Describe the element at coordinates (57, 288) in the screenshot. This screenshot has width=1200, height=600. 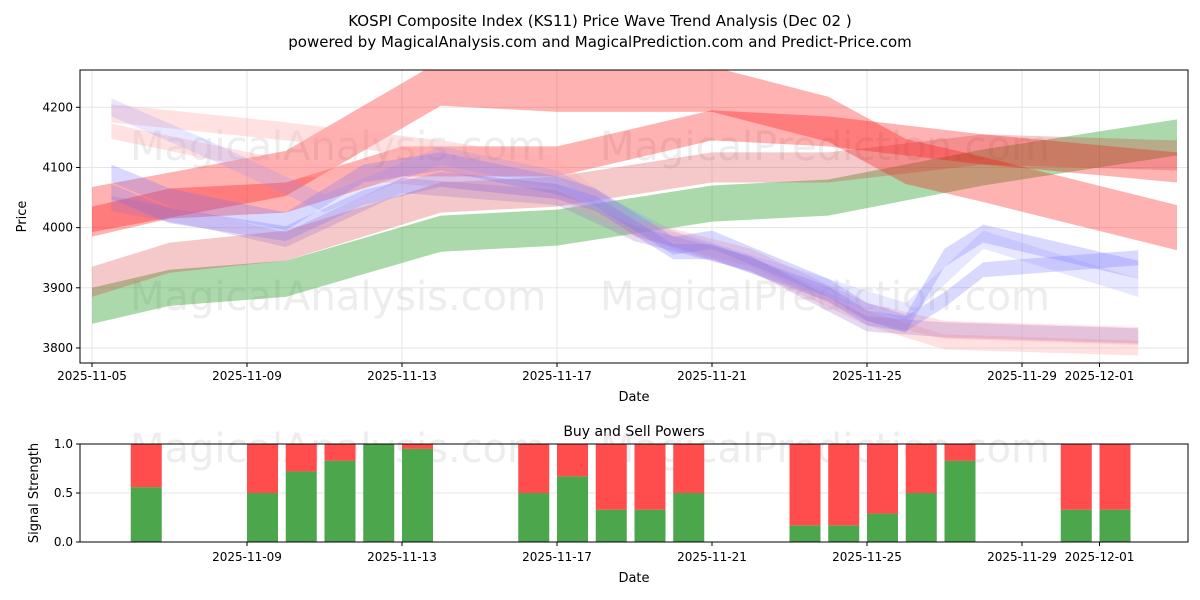
I see `ytick-label: 3900` at that location.